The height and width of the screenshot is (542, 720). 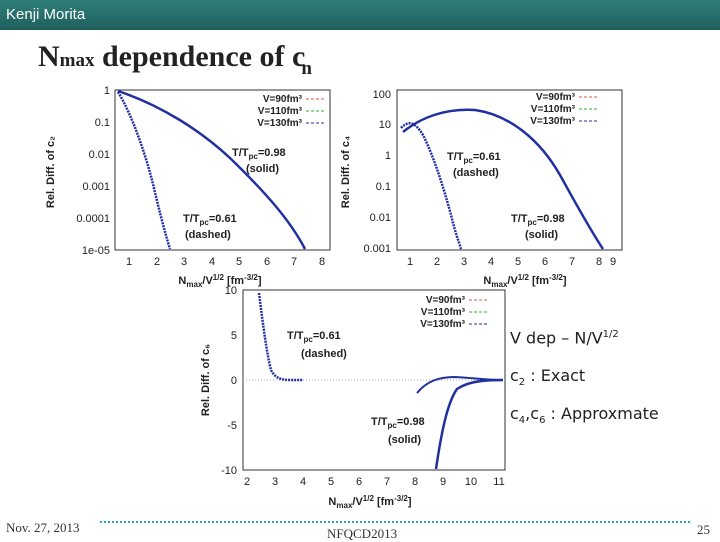 What do you see at coordinates (383, 187) in the screenshot?
I see `c4-ytick: 0.1` at bounding box center [383, 187].